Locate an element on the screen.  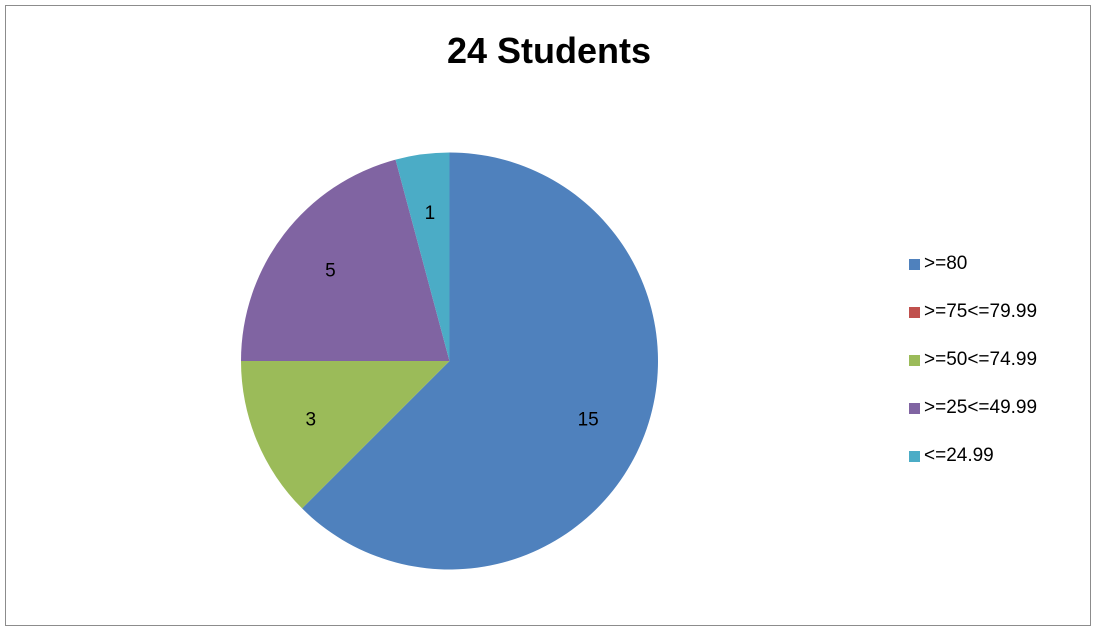
chart-title: 24 Students is located at coordinates (549, 50).